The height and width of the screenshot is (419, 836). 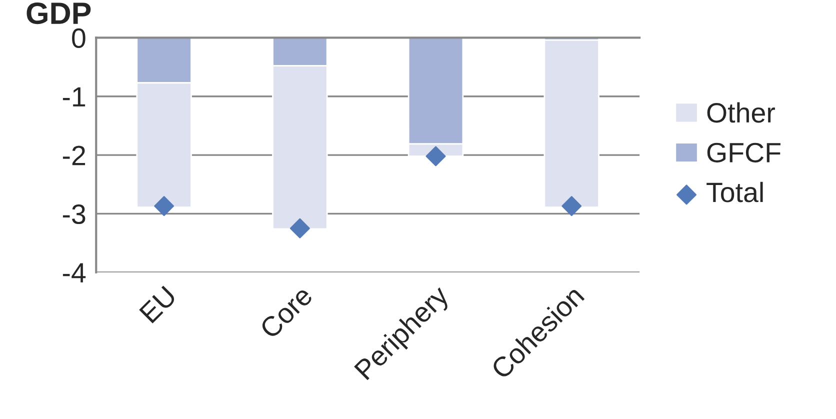 I want to click on x-tick-label: EU, so click(x=158, y=305).